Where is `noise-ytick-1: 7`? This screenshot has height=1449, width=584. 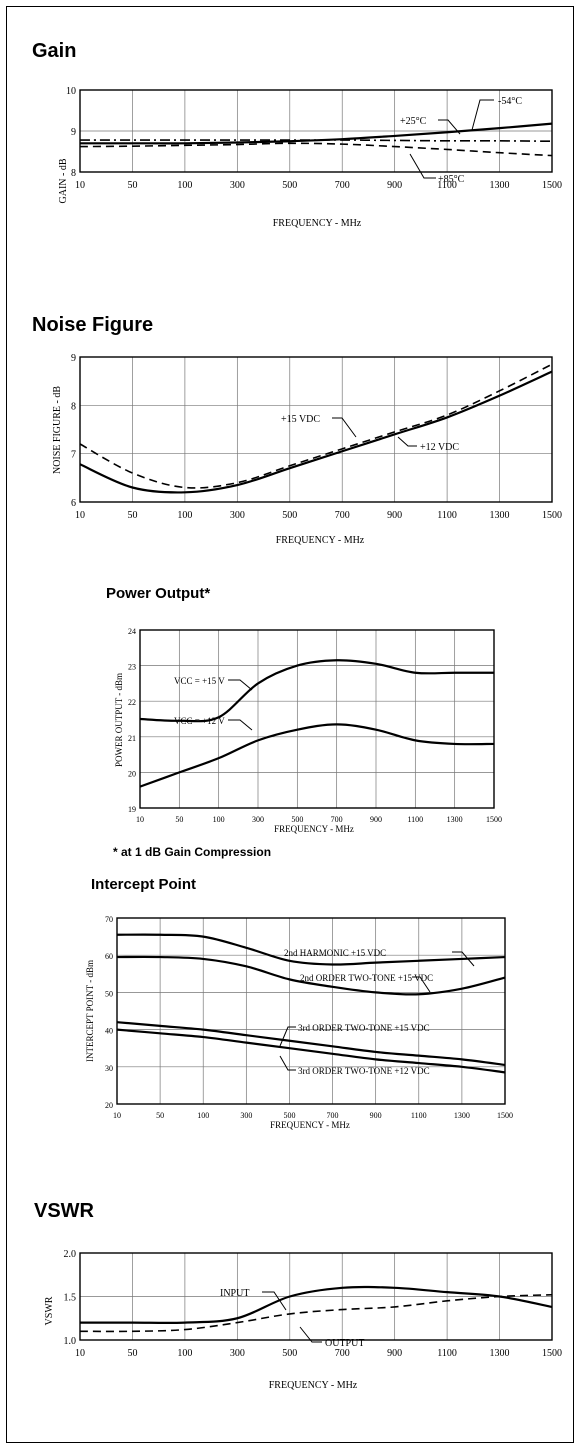 noise-ytick-1: 7 is located at coordinates (73, 455).